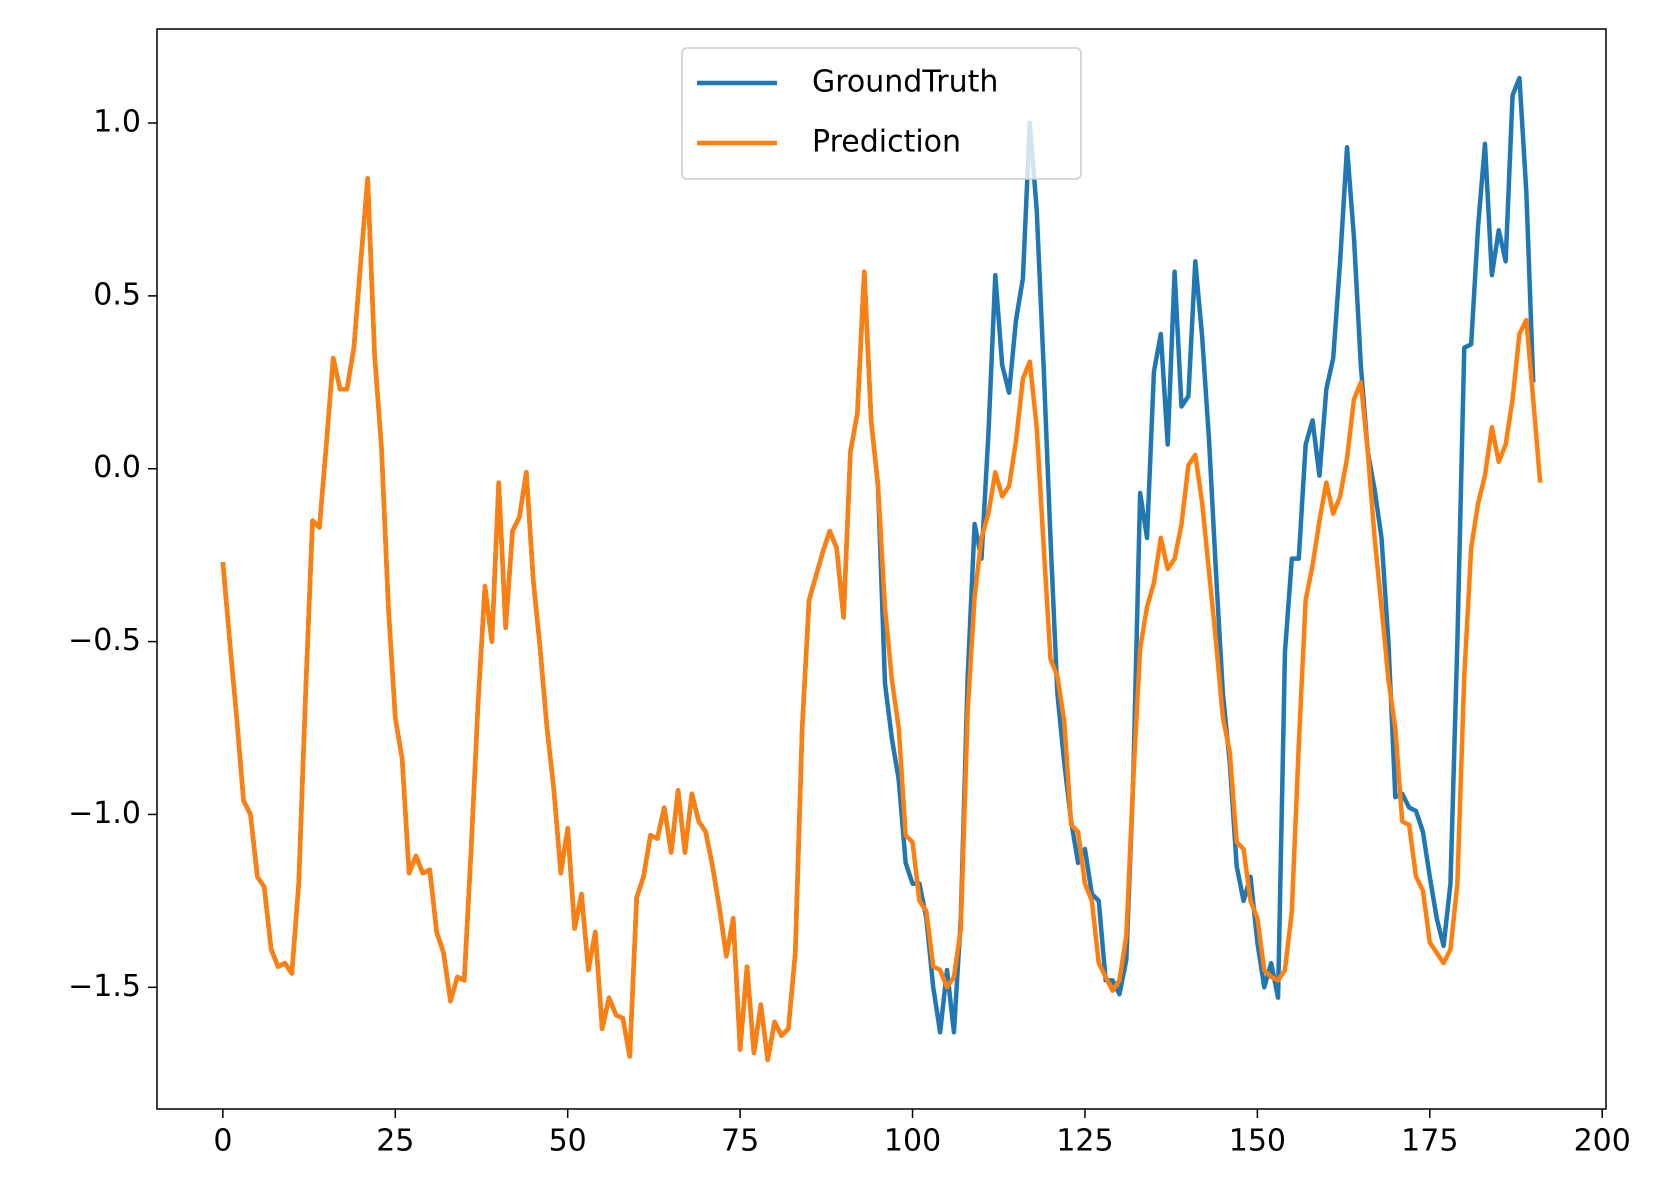 Image resolution: width=1662 pixels, height=1201 pixels. Describe the element at coordinates (395, 1141) in the screenshot. I see `x-tick-label: 25` at that location.